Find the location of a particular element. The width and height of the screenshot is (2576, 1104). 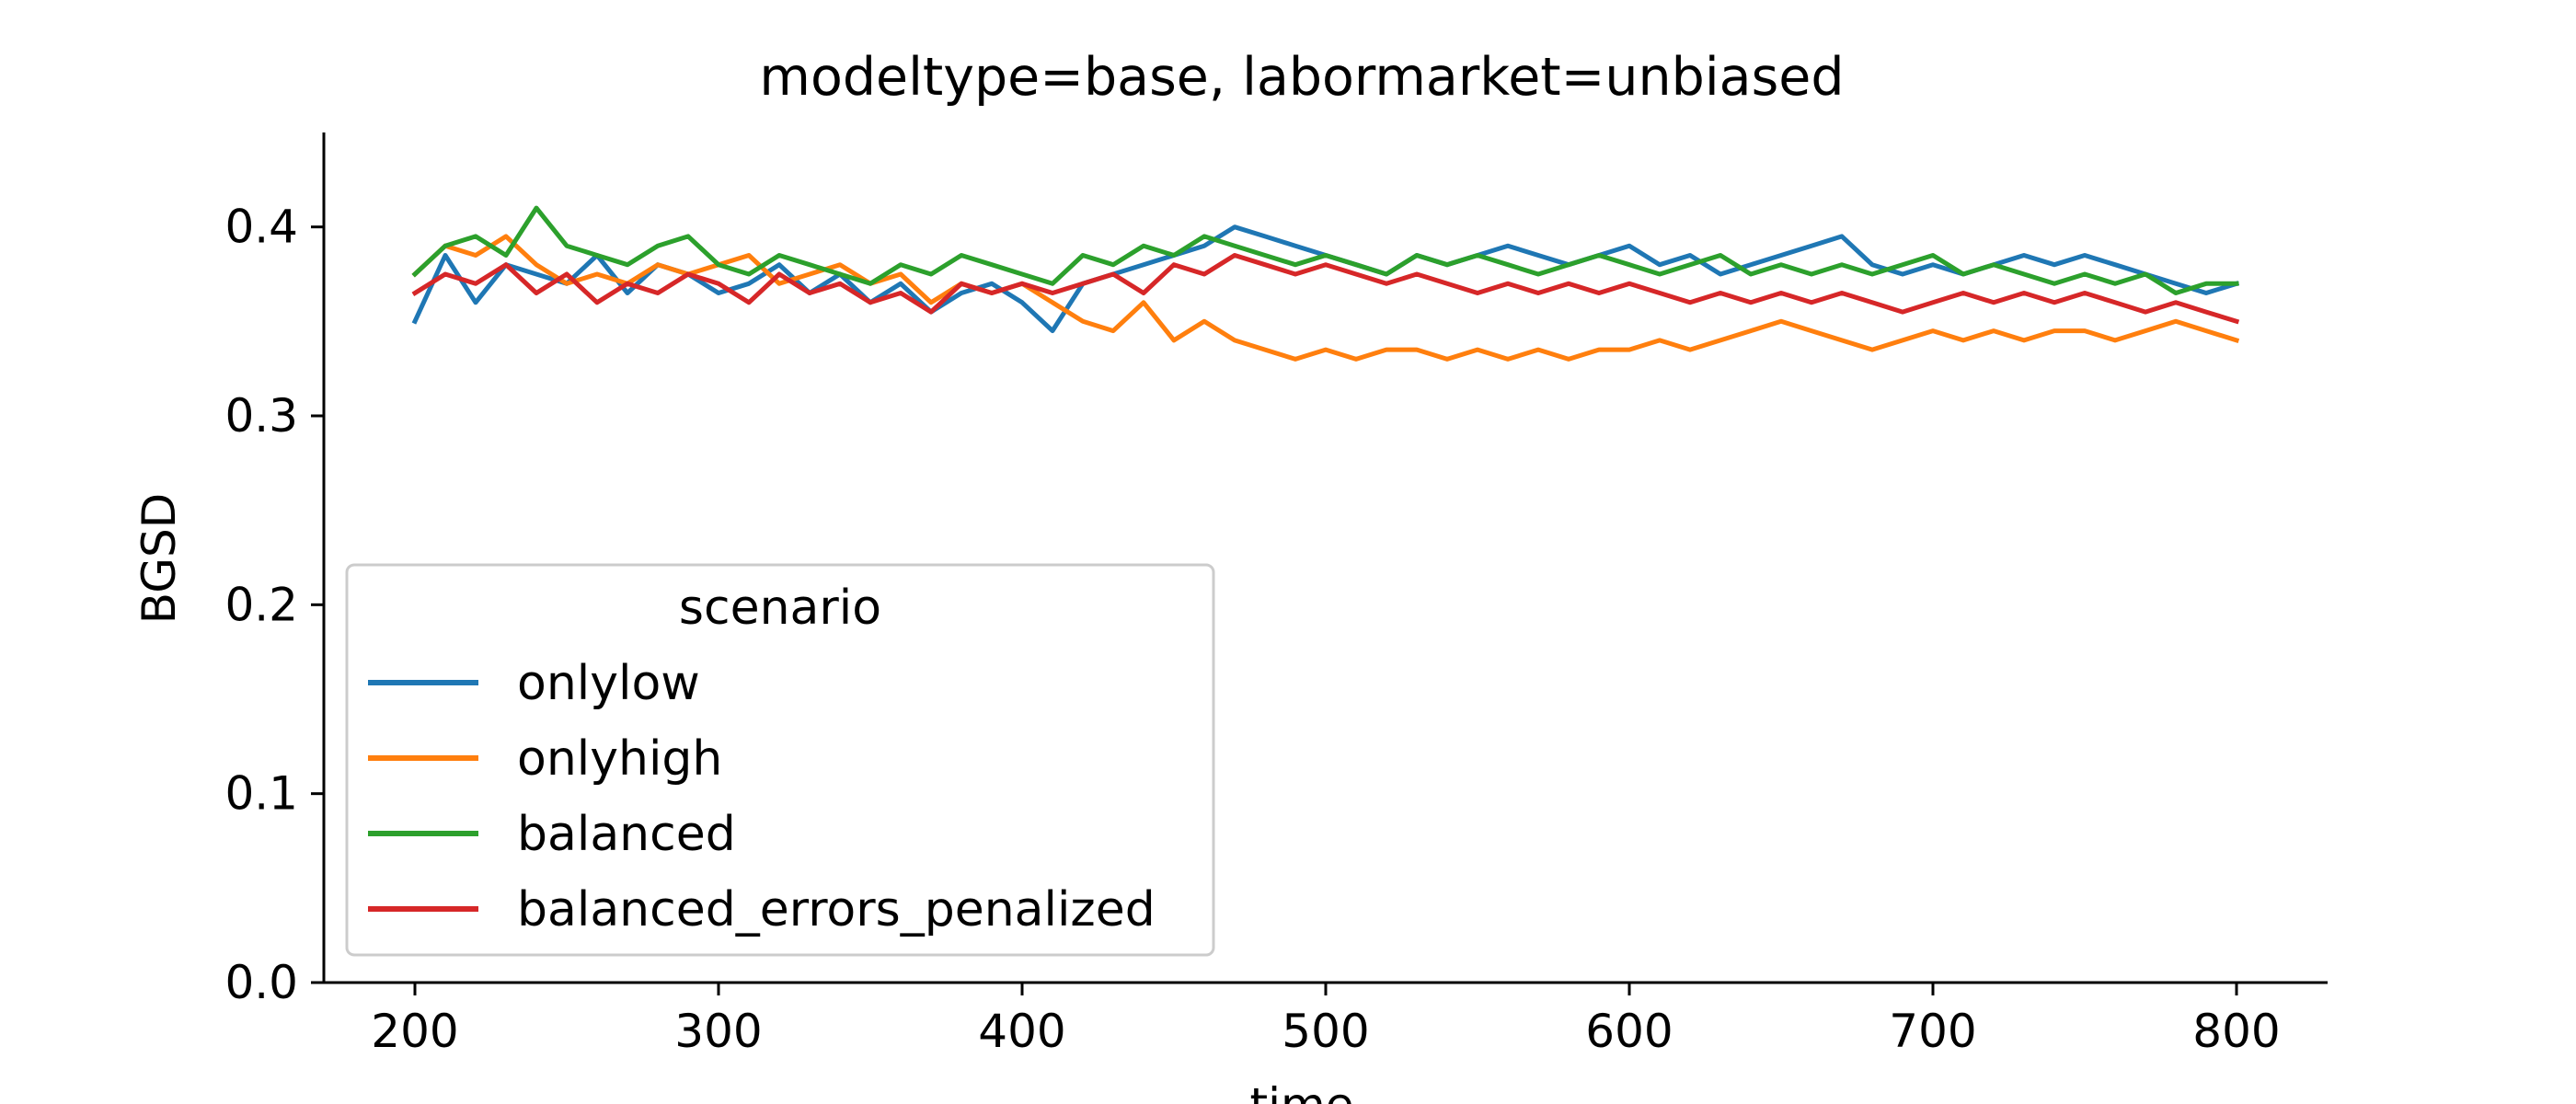

legend-label-onlylow: onlylow is located at coordinates (608, 683).